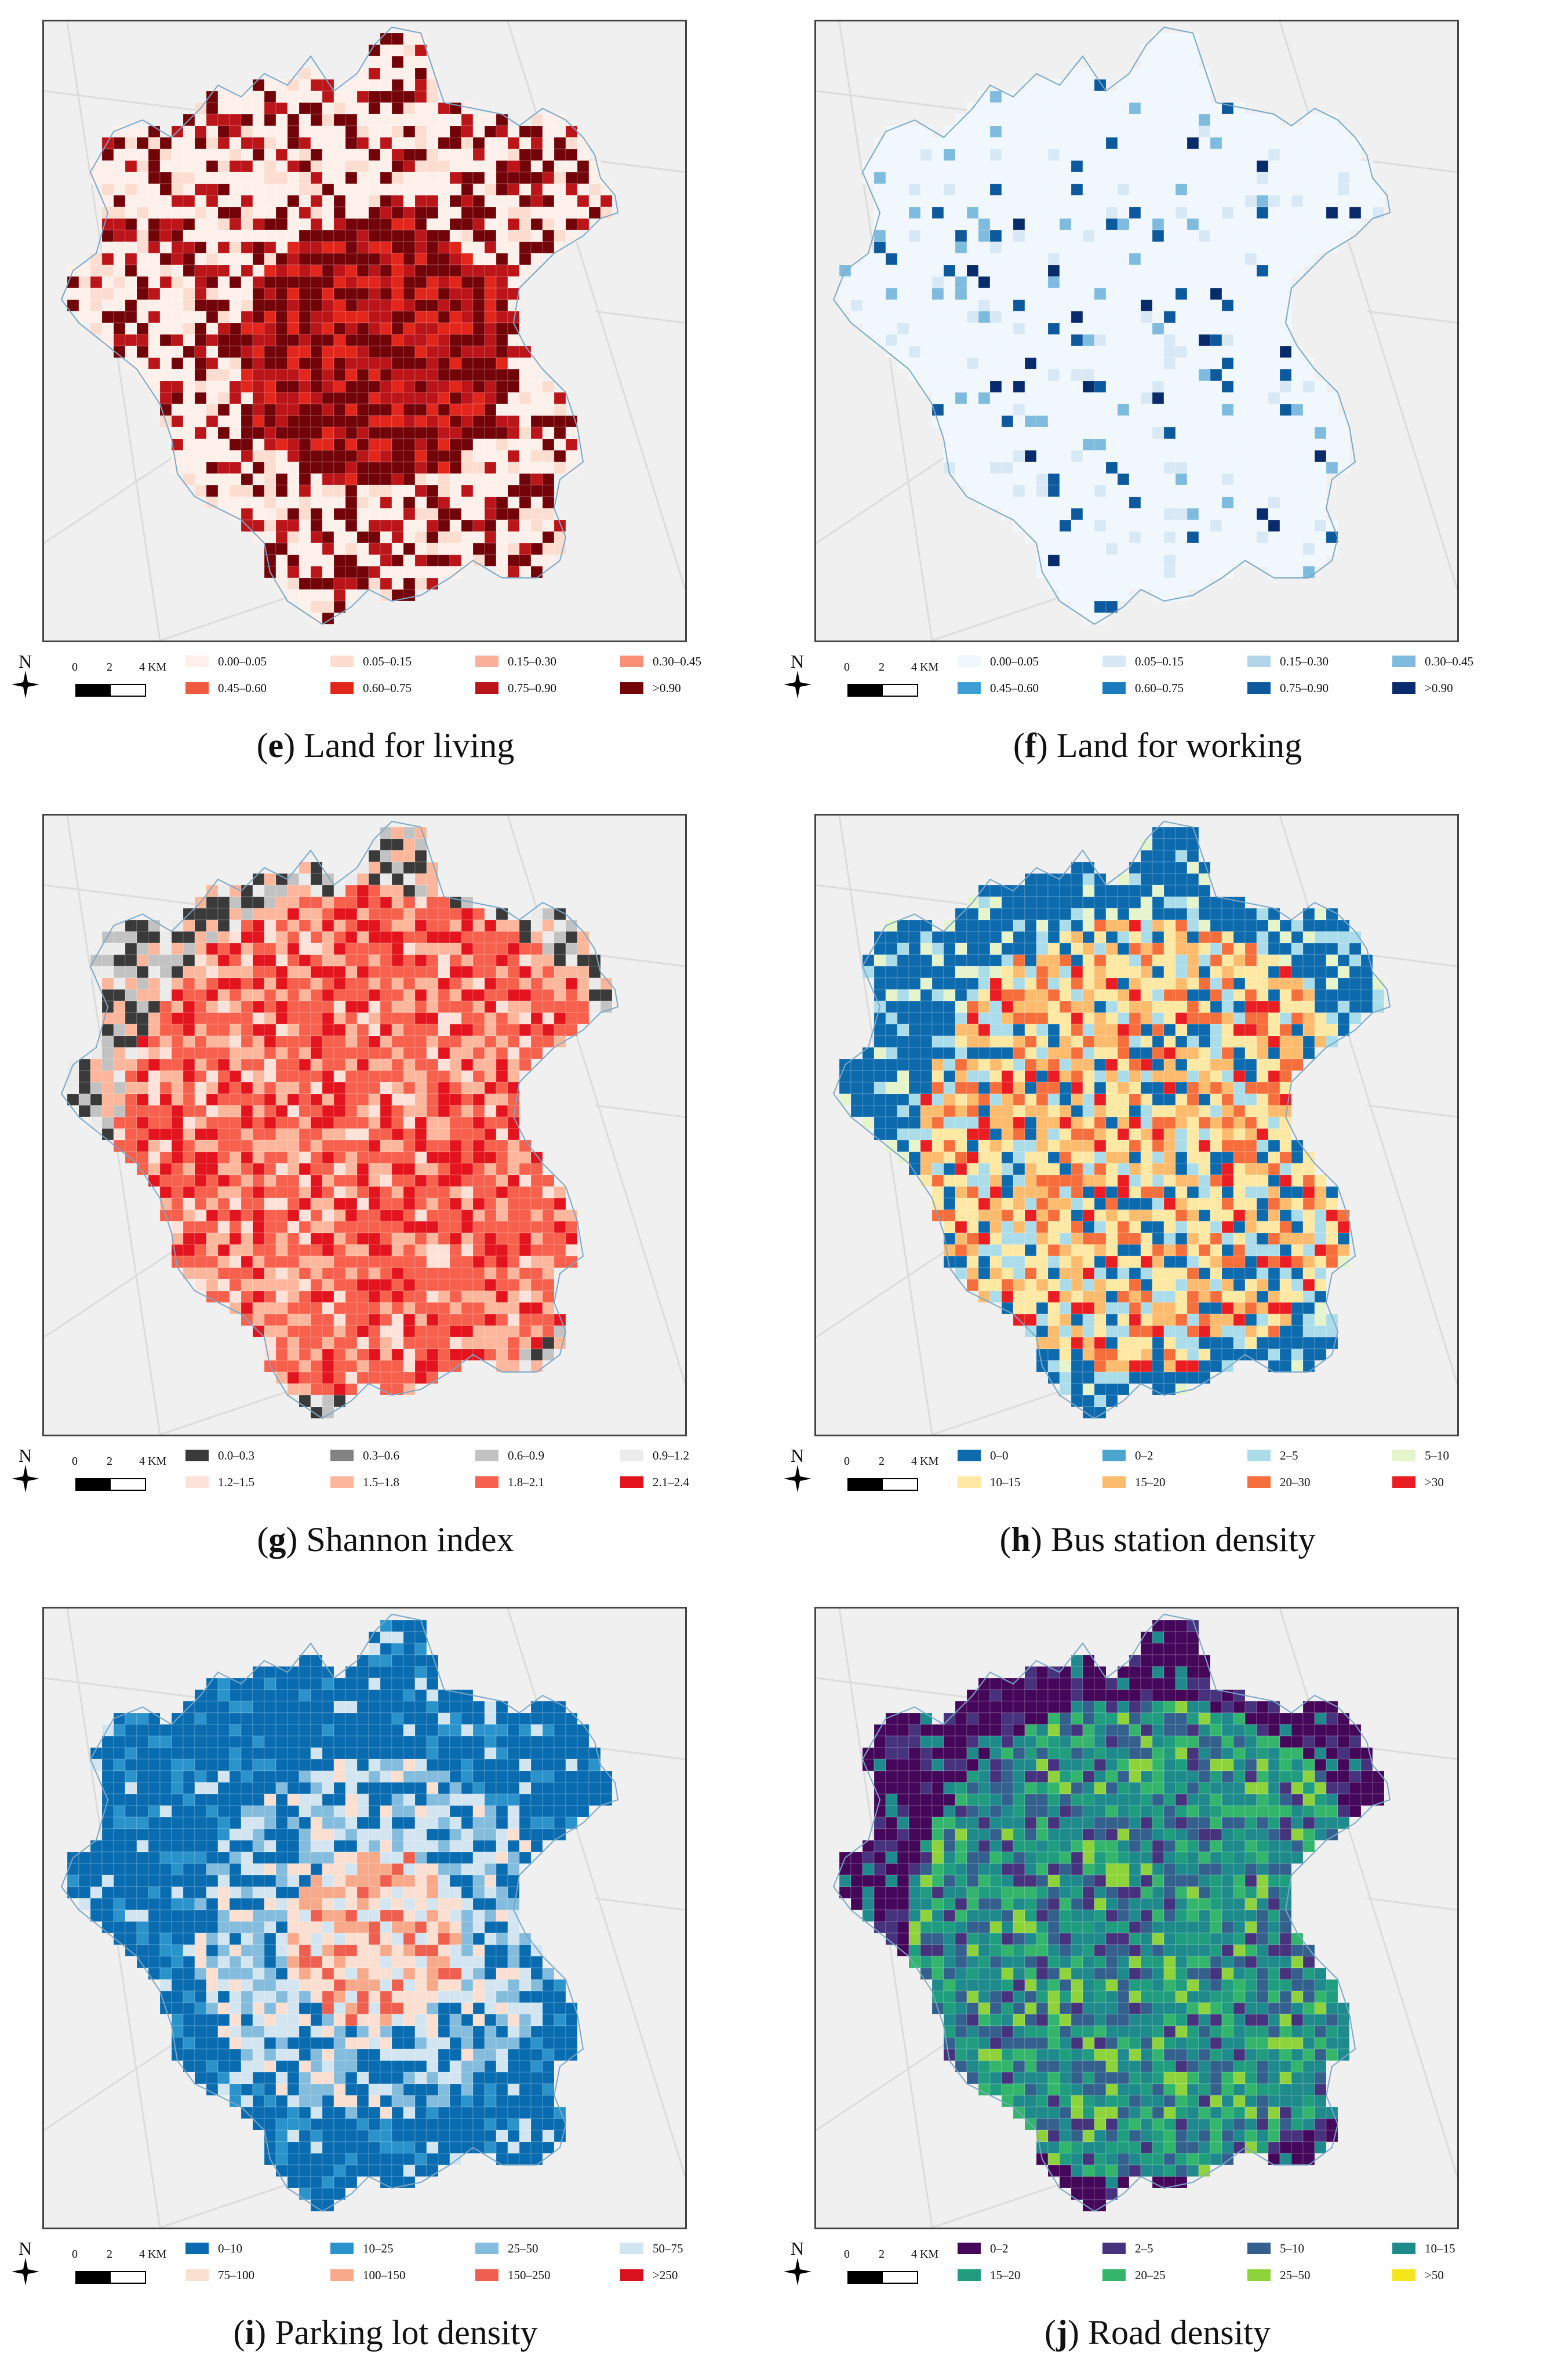 The image size is (1543, 2380). Describe the element at coordinates (368, 2276) in the screenshot. I see `legend-item: 100–150` at that location.